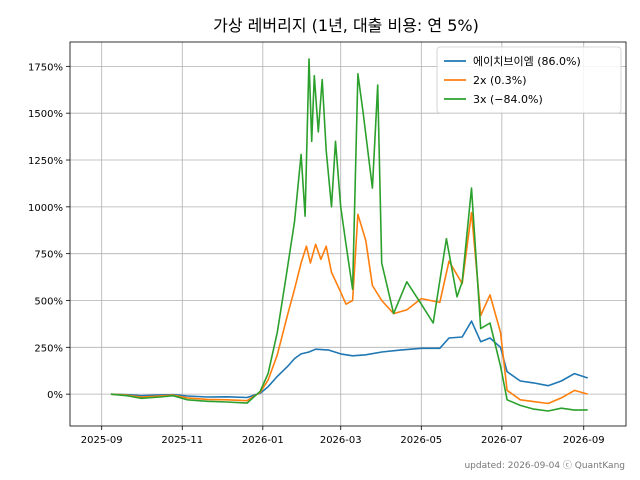 Image resolution: width=640 pixels, height=480 pixels. Describe the element at coordinates (527, 61) in the screenshot. I see `legend-label-1: 에이치브이엠 (86.0%)` at that location.